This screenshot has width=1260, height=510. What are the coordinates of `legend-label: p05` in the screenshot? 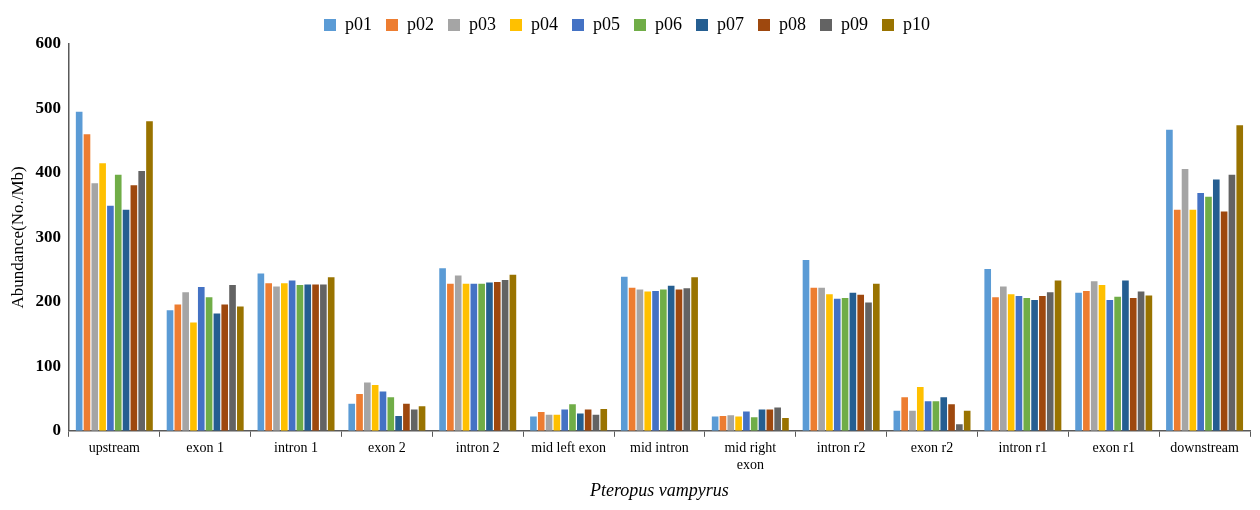 It's located at (606, 23).